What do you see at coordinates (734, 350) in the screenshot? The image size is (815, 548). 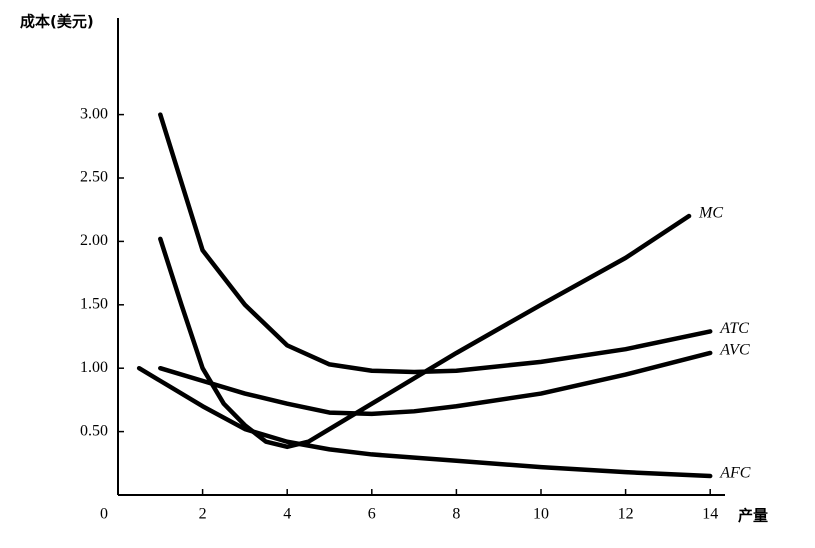 I see `series-label: AVC` at bounding box center [734, 350].